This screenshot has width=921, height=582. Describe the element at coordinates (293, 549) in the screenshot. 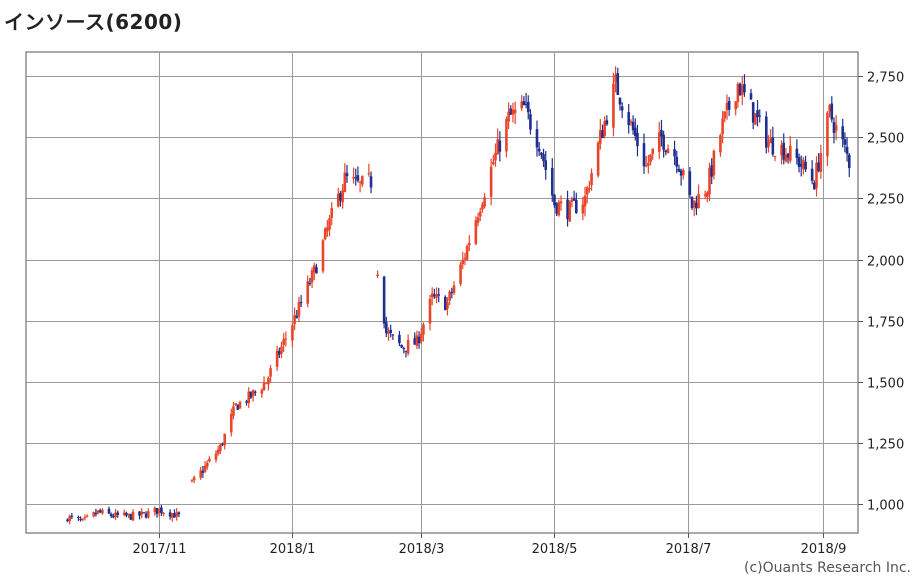

I see `x-tick-label: 2018/1` at that location.